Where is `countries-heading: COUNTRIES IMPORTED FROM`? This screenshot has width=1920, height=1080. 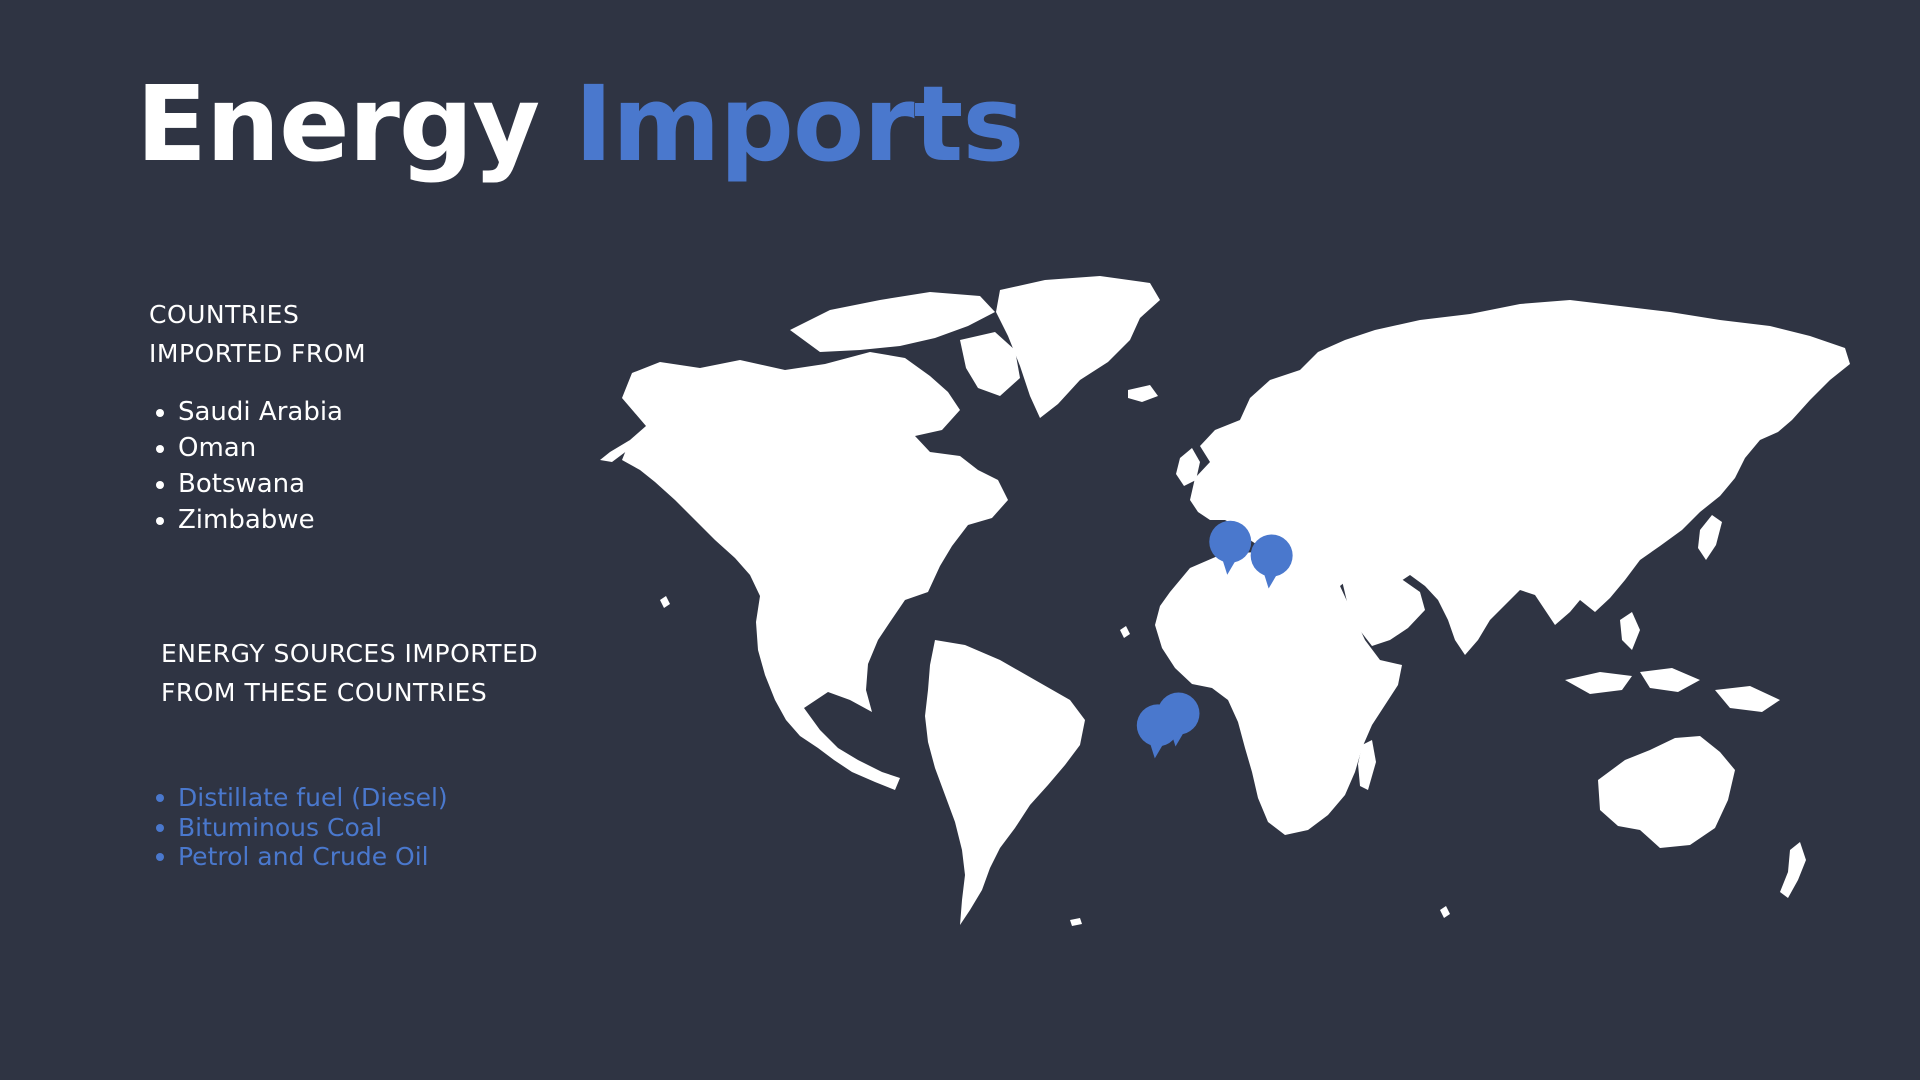 countries-heading: COUNTRIES IMPORTED FROM is located at coordinates (257, 334).